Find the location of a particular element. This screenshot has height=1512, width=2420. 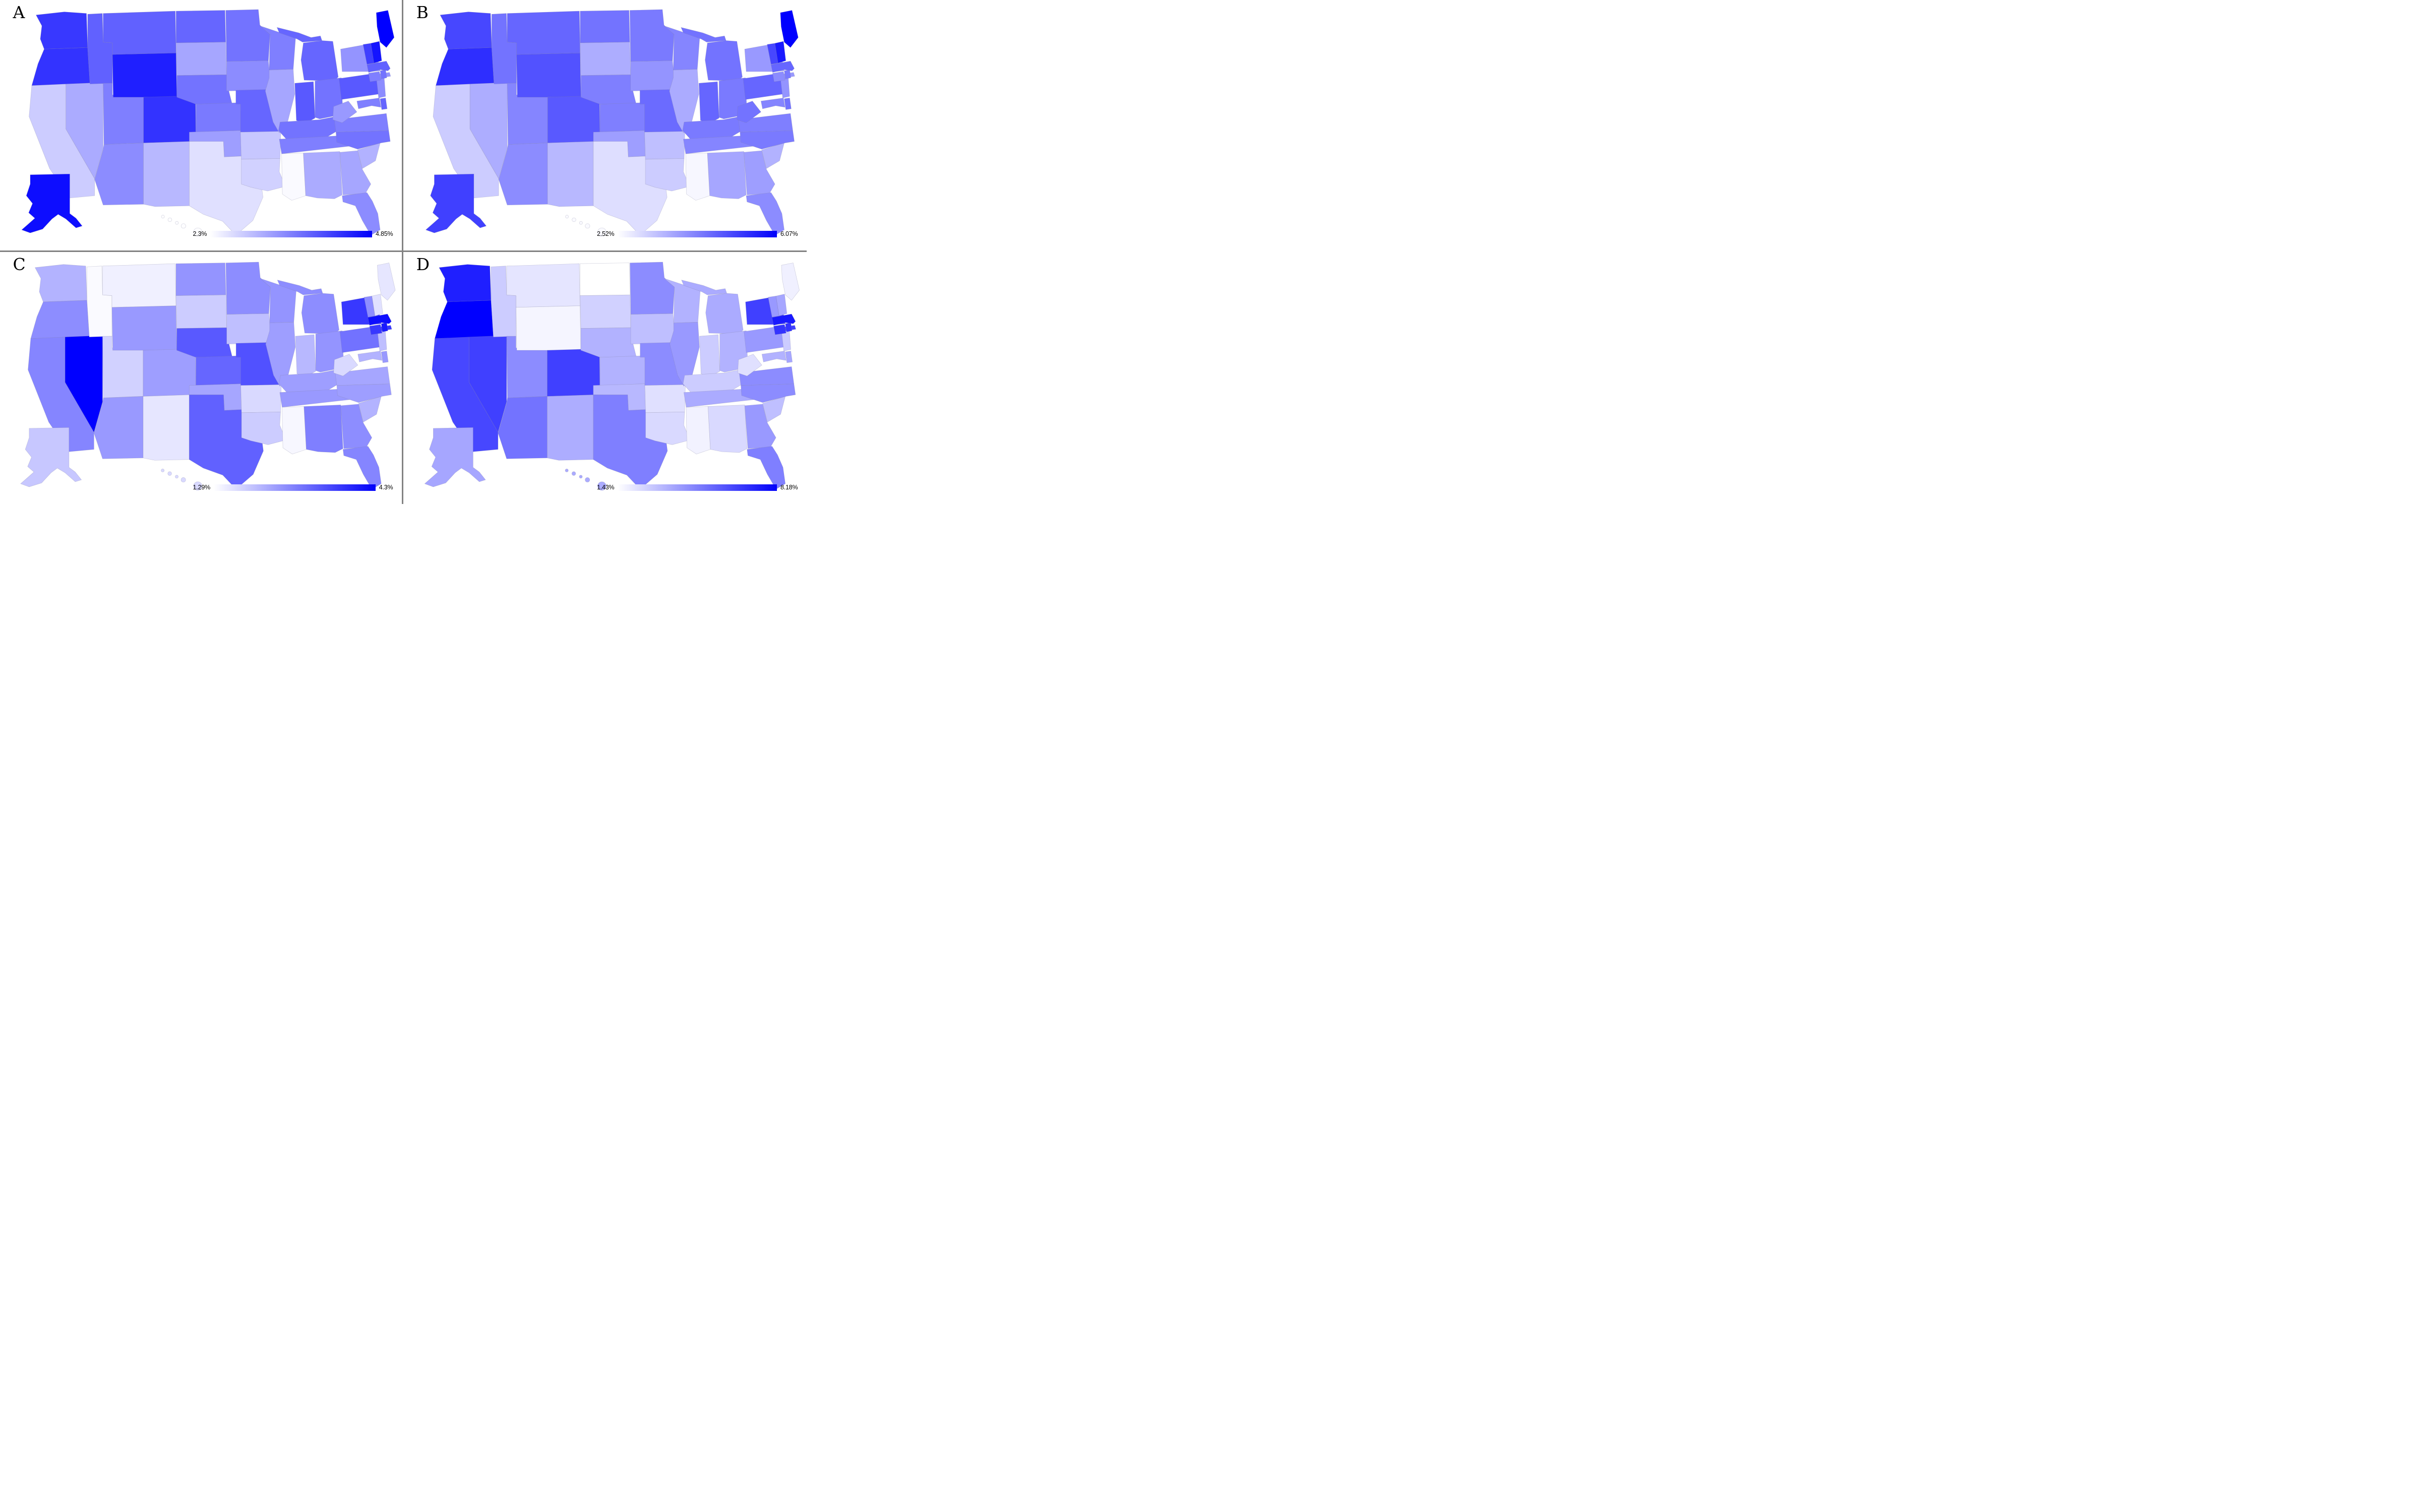

legend-max-label-D: 8.18% is located at coordinates (789, 488).